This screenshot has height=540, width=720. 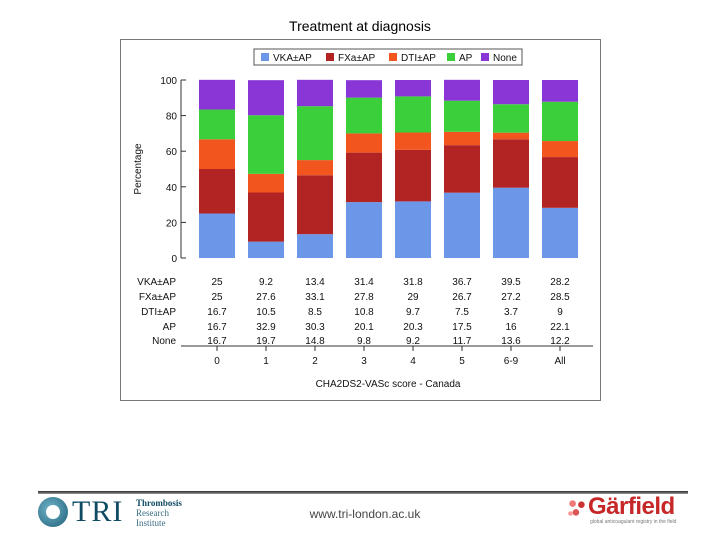 What do you see at coordinates (413, 282) in the screenshot?
I see `table-cell-0-4: 31.8` at bounding box center [413, 282].